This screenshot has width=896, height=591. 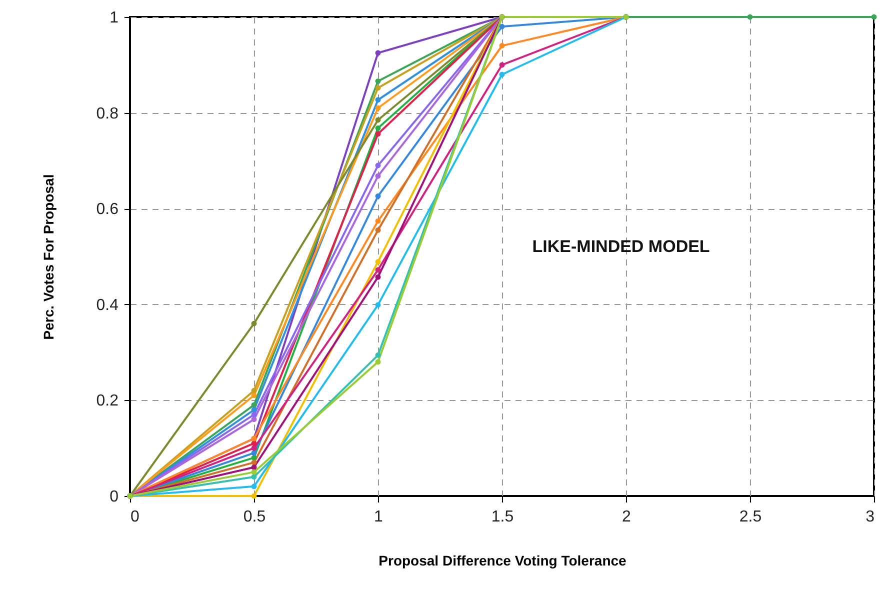 I want to click on x-tick-label: 2, so click(x=627, y=517).